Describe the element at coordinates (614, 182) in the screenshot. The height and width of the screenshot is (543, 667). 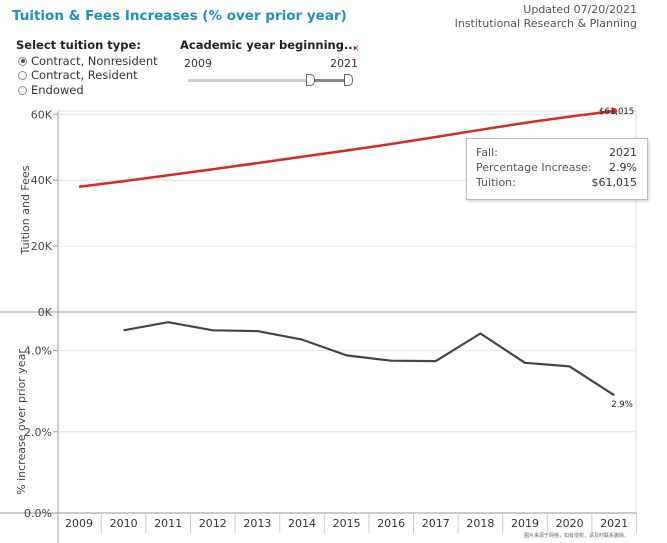
I see `tooltip-tuition-value: $61,015` at that location.